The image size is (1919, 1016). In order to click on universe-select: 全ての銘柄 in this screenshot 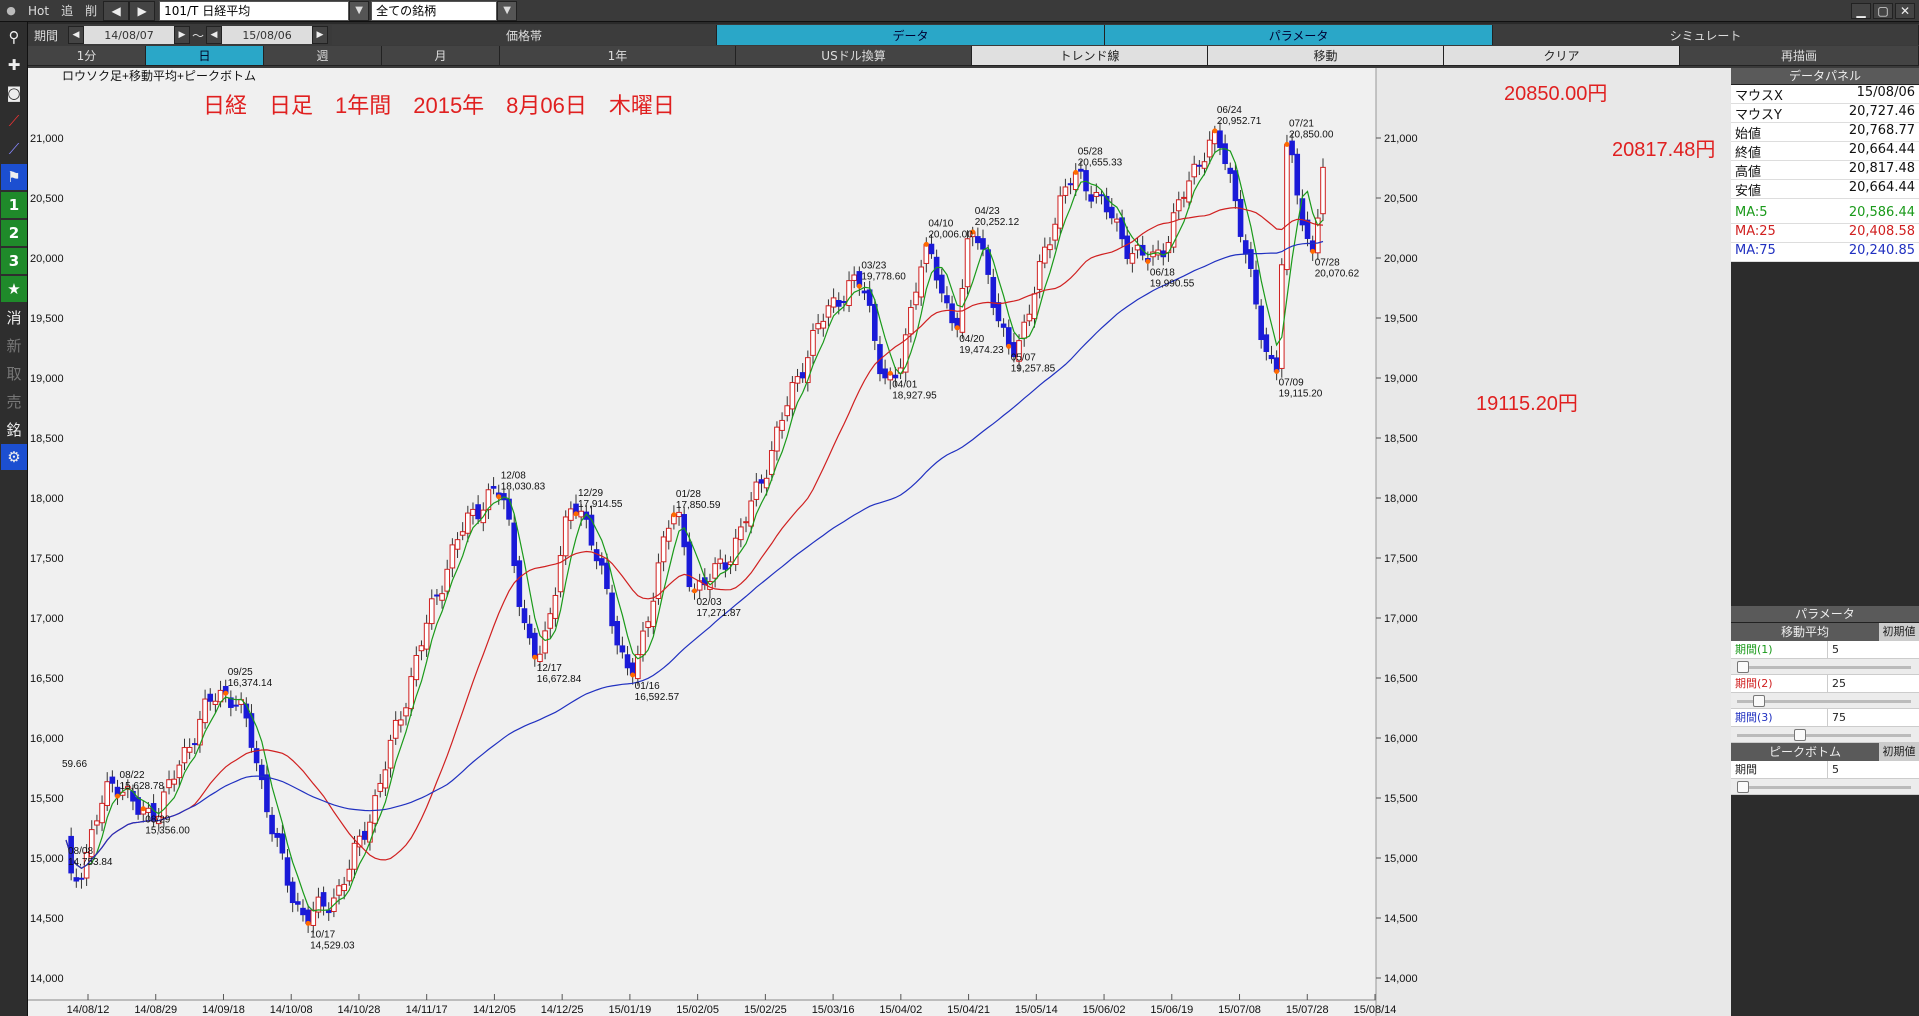, I will do `click(434, 10)`.